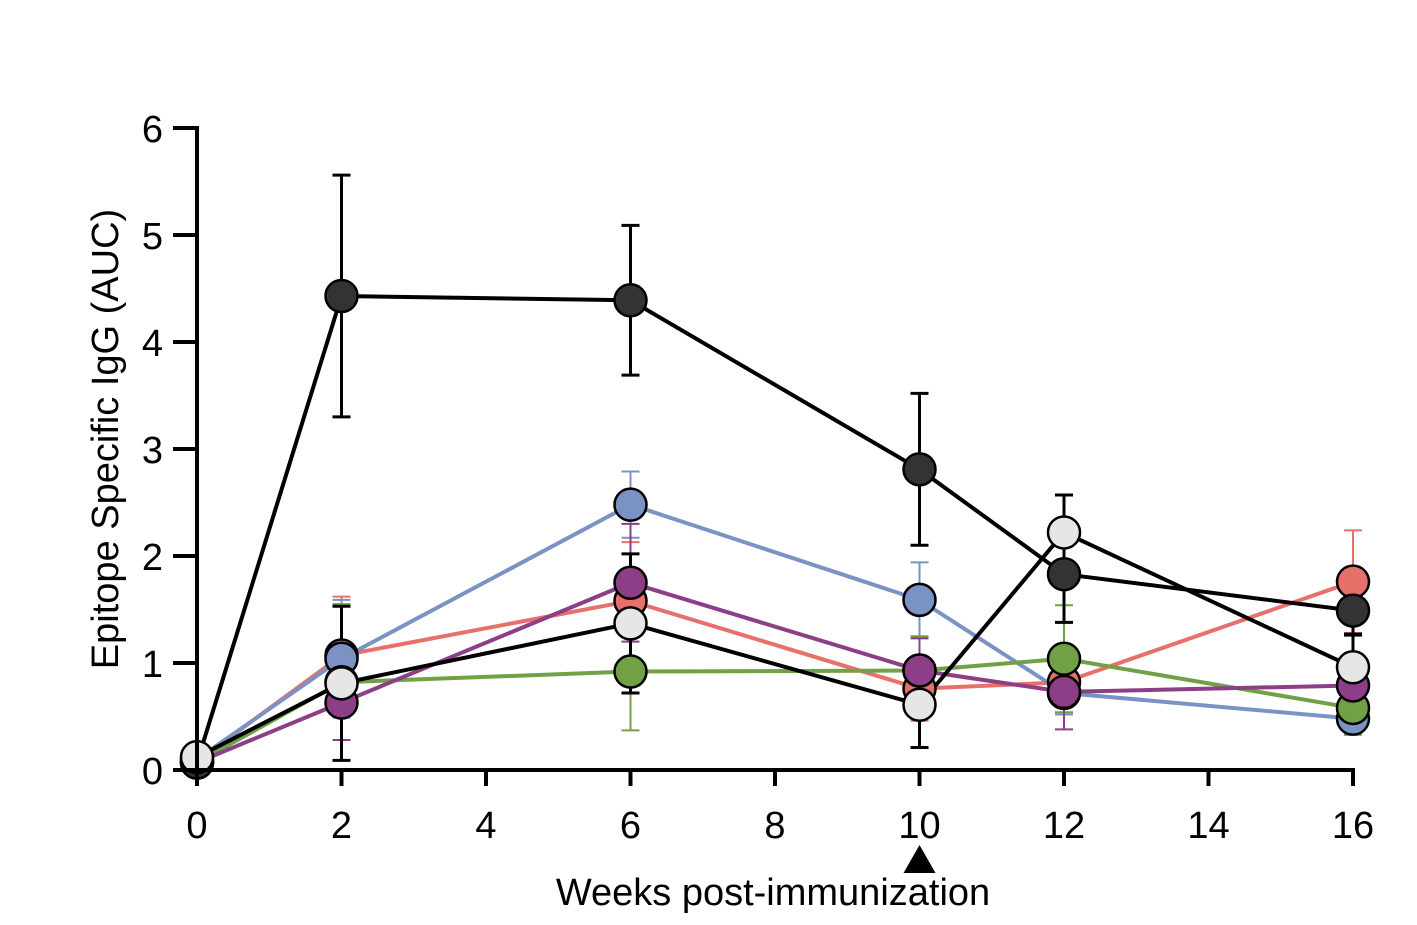 The width and height of the screenshot is (1417, 925). What do you see at coordinates (775, 710) in the screenshot?
I see `series-line` at bounding box center [775, 710].